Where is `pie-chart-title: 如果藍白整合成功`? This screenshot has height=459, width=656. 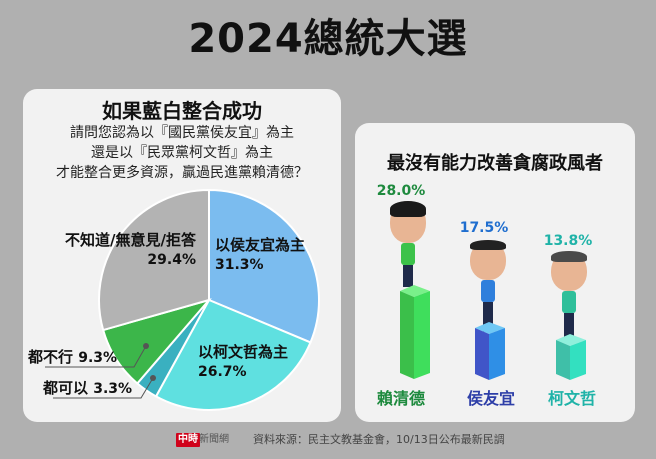
pie-chart-title: 如果藍白整合成功 is located at coordinates (182, 111).